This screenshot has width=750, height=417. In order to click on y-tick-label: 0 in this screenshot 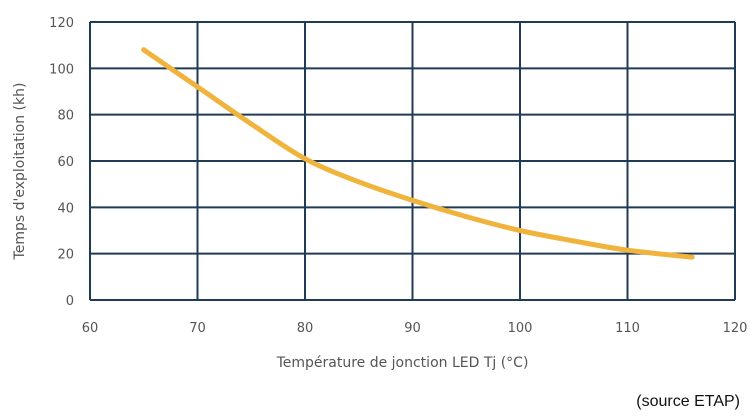, I will do `click(70, 301)`.